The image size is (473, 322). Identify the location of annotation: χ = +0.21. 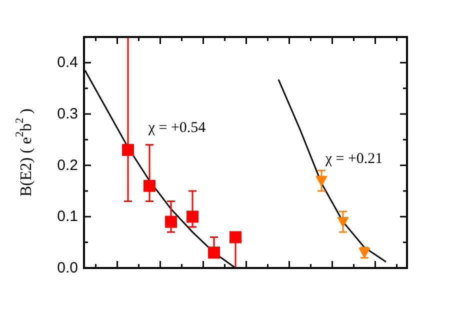
(353, 159).